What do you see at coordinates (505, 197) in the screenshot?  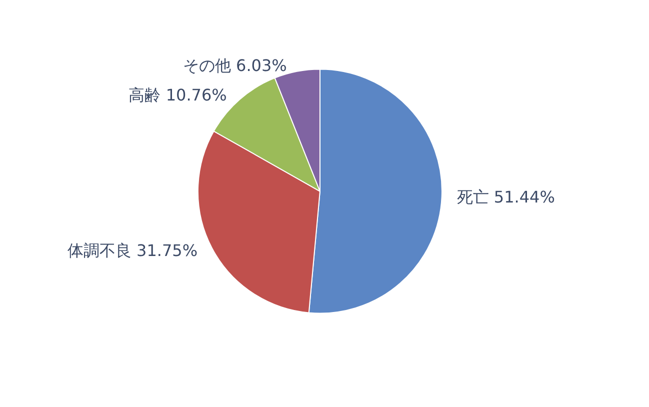 I see `slice-label: 死亡 51.44%` at bounding box center [505, 197].